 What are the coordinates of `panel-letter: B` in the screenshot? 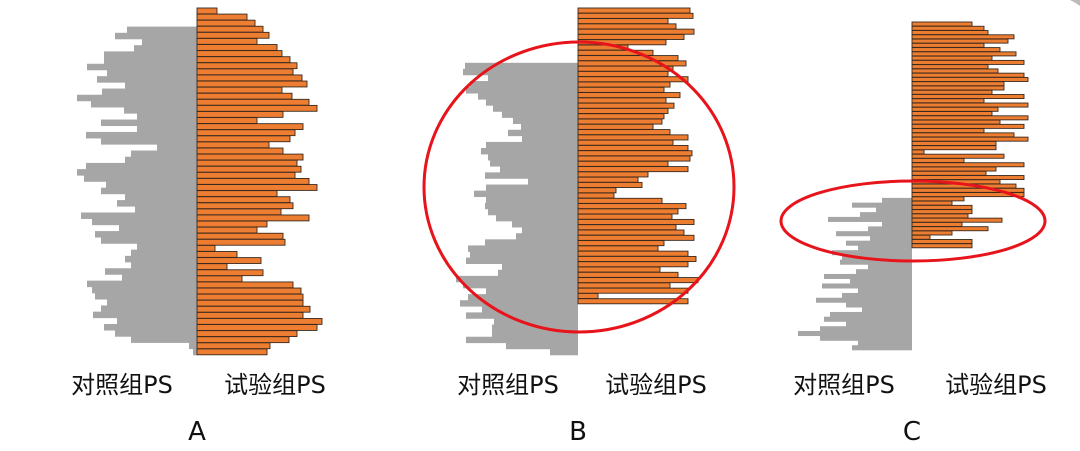 It's located at (578, 432).